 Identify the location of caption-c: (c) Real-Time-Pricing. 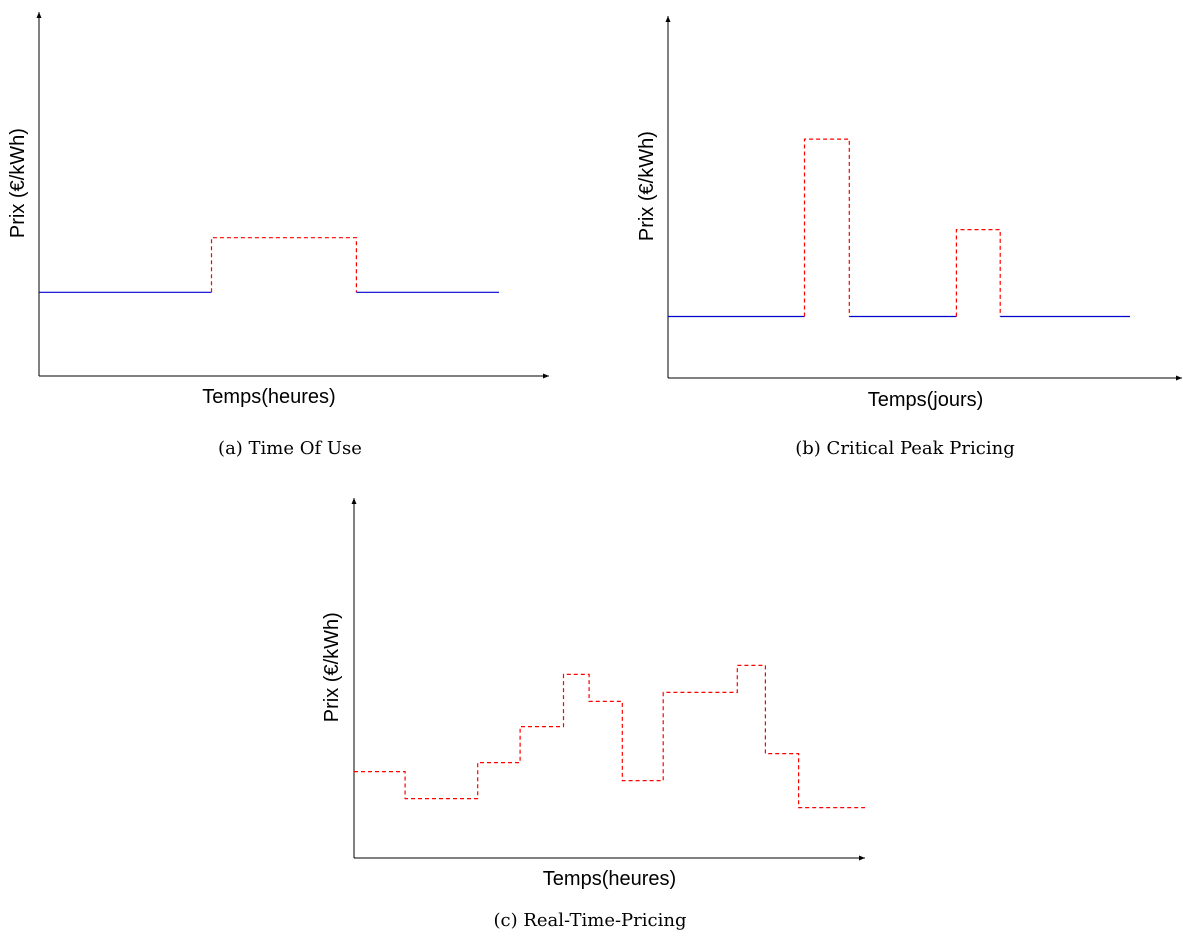
(590, 920).